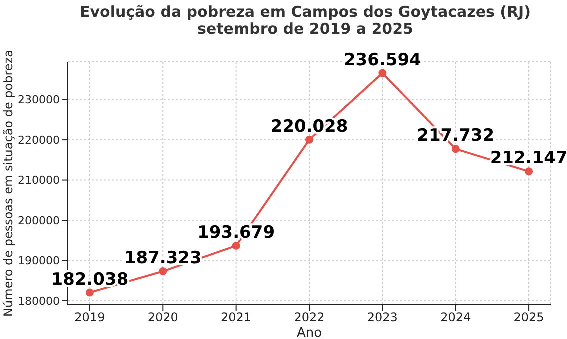  Describe the element at coordinates (39, 140) in the screenshot. I see `y-tick-label: 220000` at that location.